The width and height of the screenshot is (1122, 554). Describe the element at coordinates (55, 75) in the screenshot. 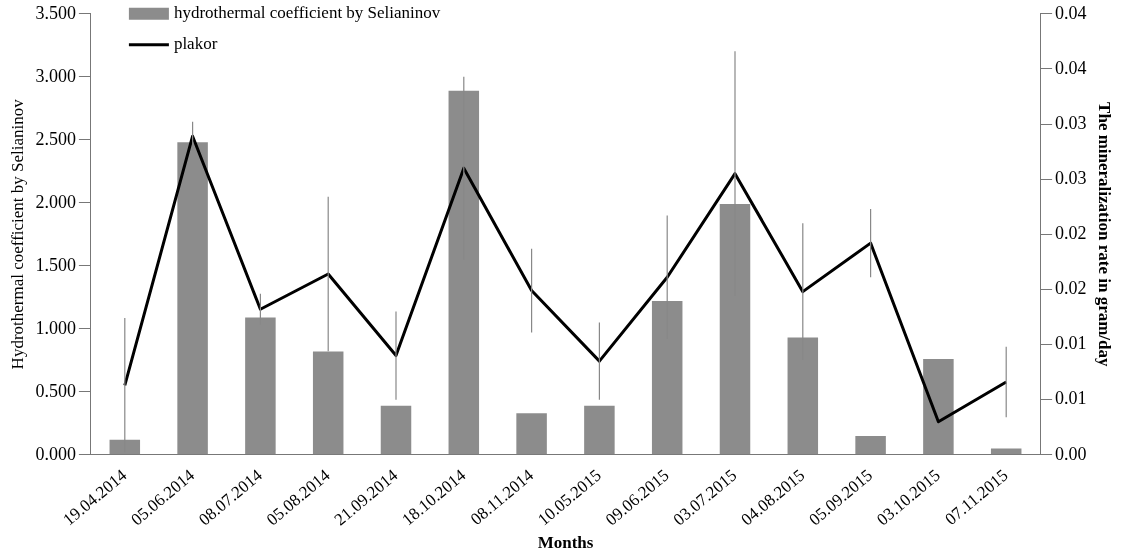

I see `y-tick-label: 3.000` at that location.